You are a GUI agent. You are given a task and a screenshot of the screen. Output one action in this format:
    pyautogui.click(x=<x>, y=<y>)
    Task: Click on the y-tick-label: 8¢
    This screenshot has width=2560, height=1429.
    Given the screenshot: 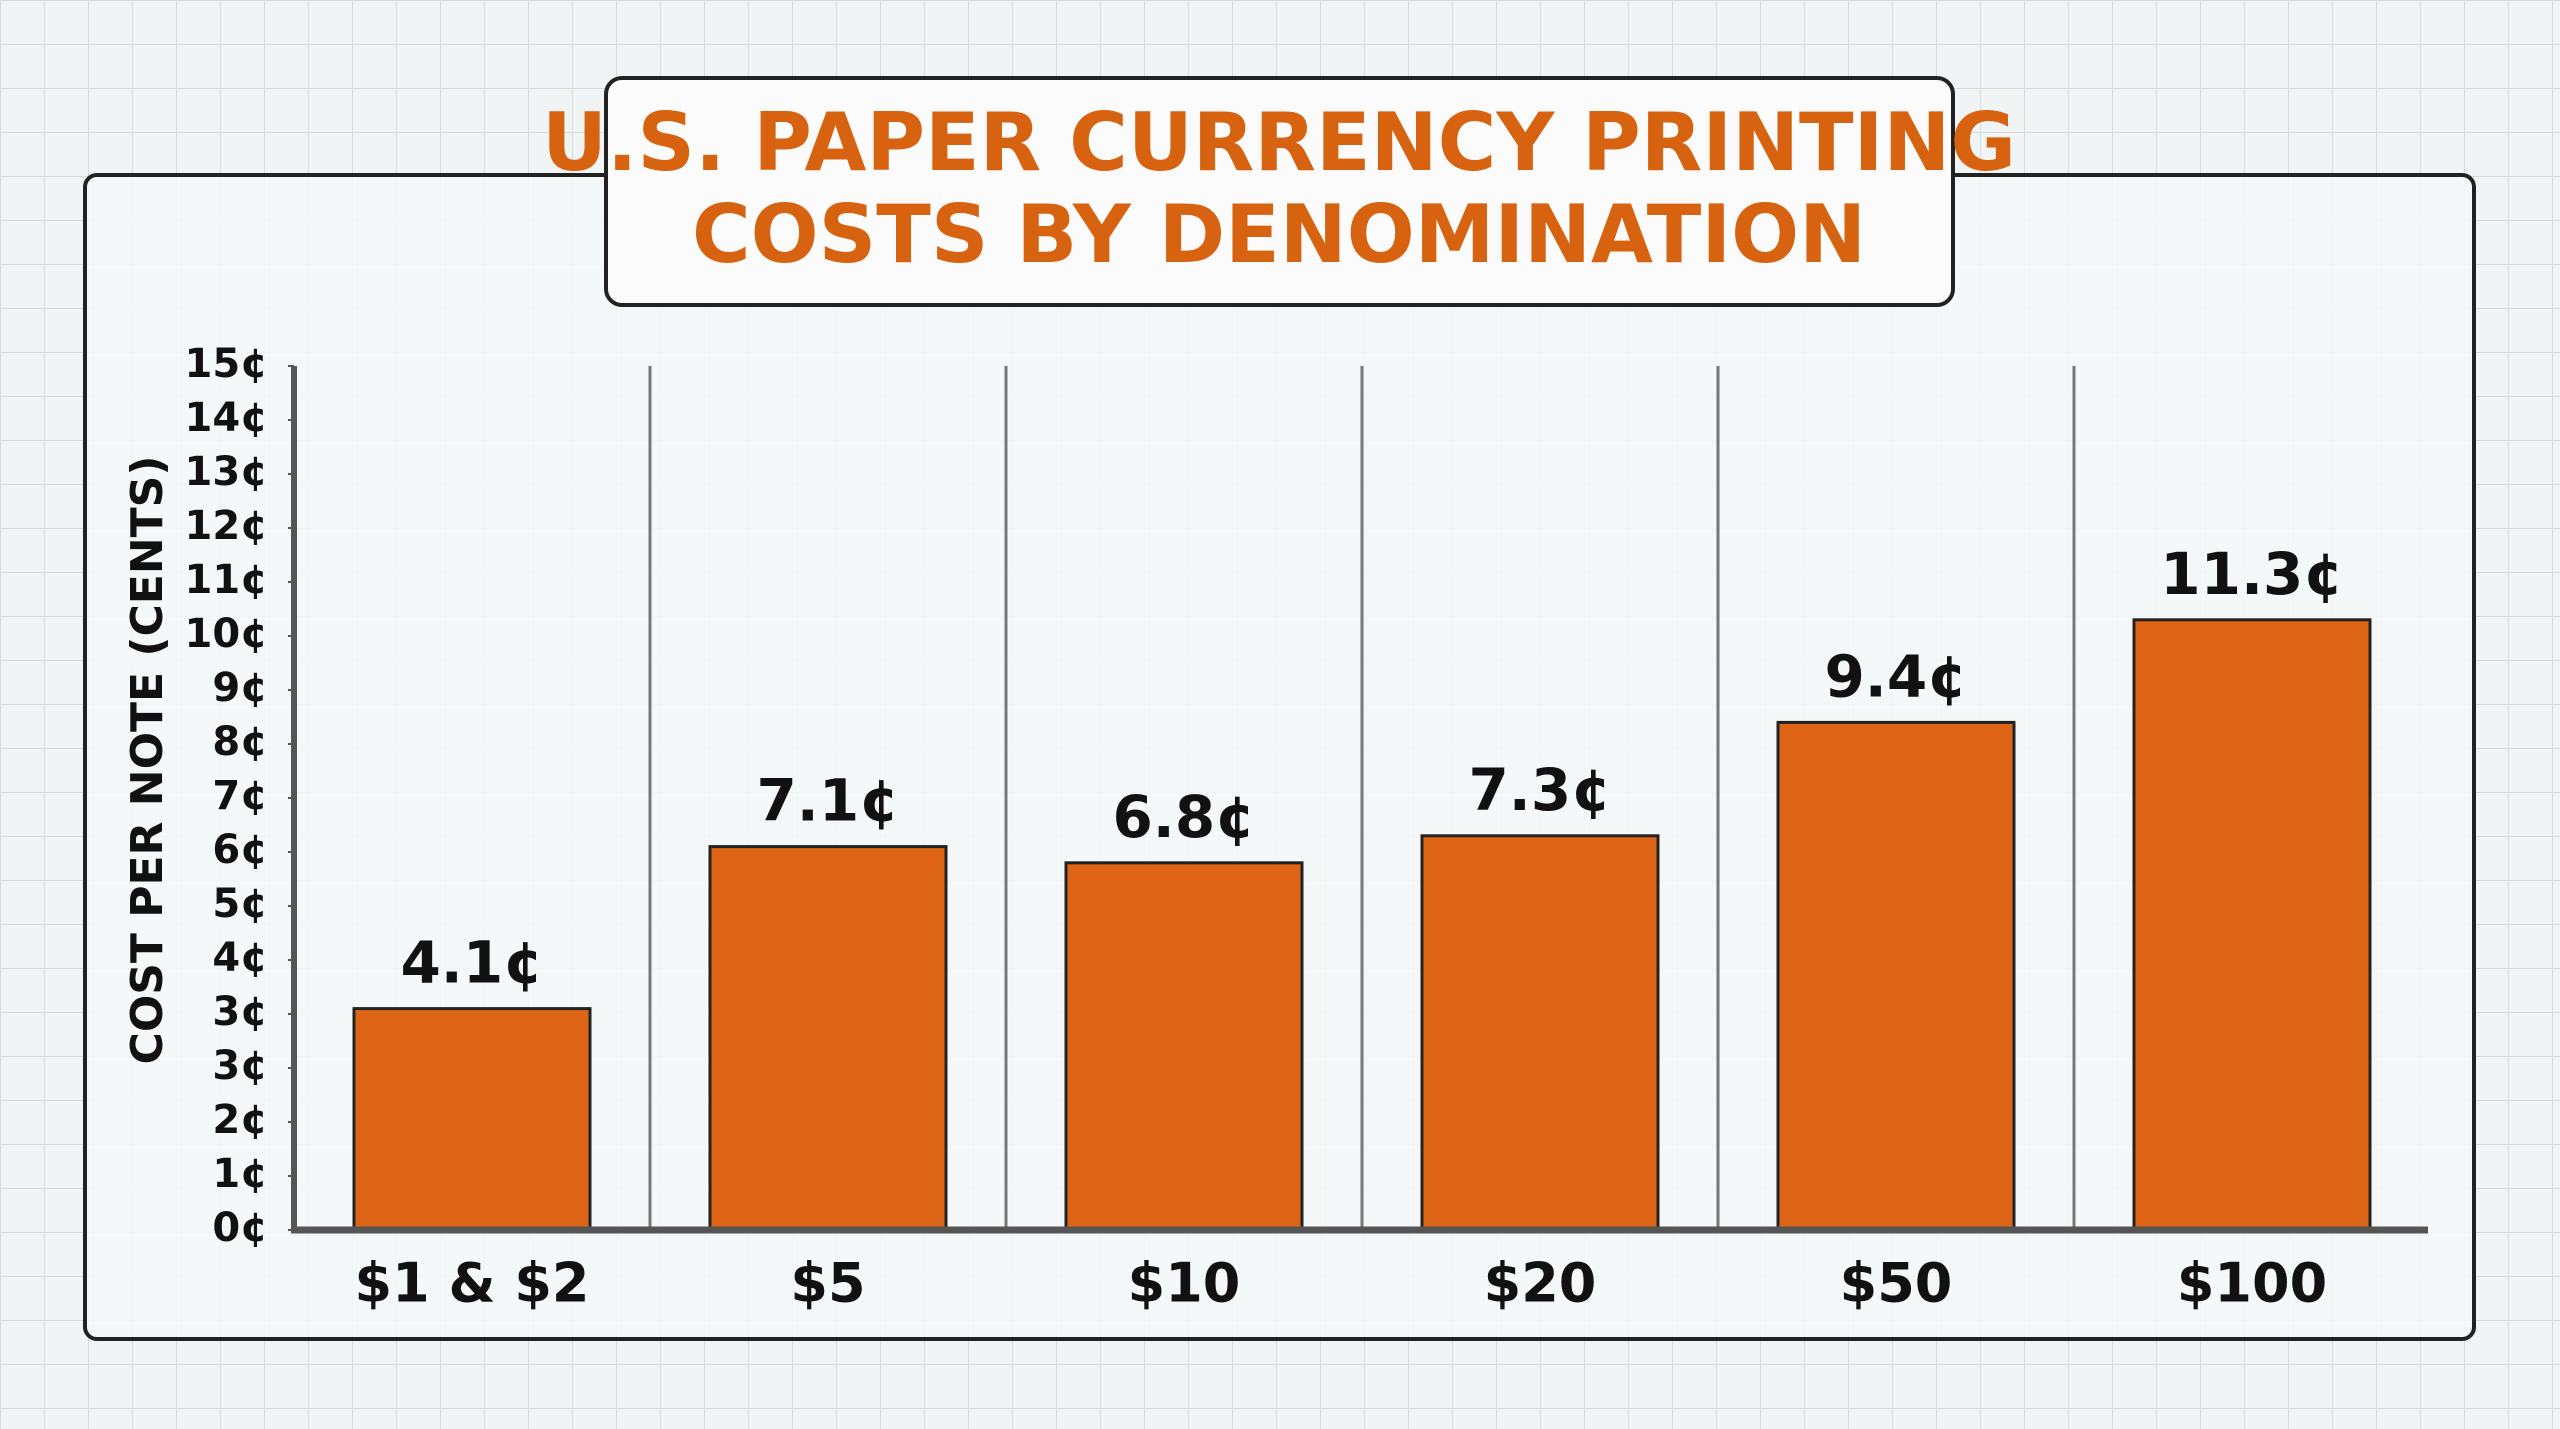 What is the action you would take?
    pyautogui.click(x=240, y=742)
    